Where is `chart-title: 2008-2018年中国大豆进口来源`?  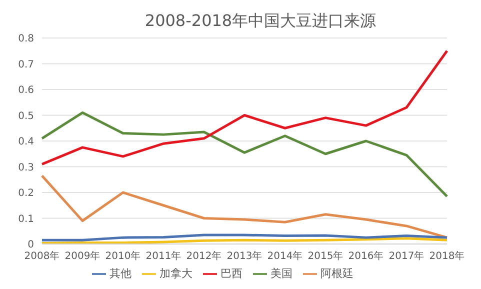 chart-title: 2008-2018年中国大豆进口来源 is located at coordinates (261, 21).